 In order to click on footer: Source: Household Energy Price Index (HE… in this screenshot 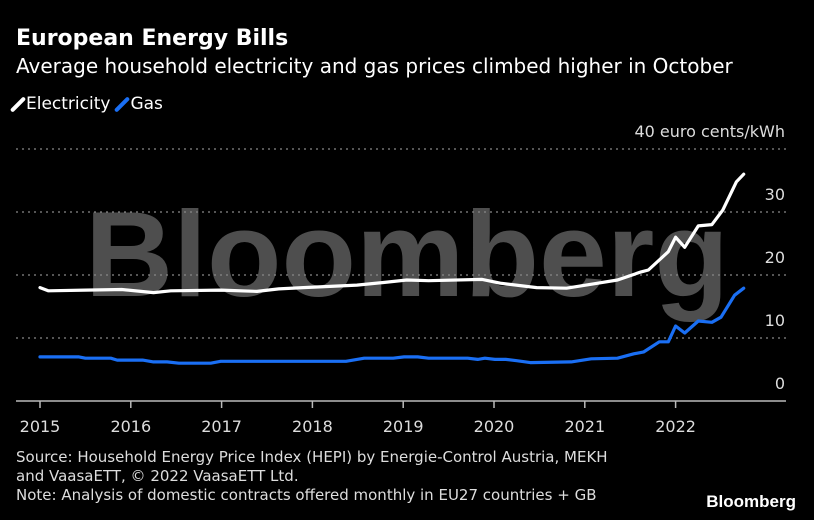, I will do `click(312, 476)`.